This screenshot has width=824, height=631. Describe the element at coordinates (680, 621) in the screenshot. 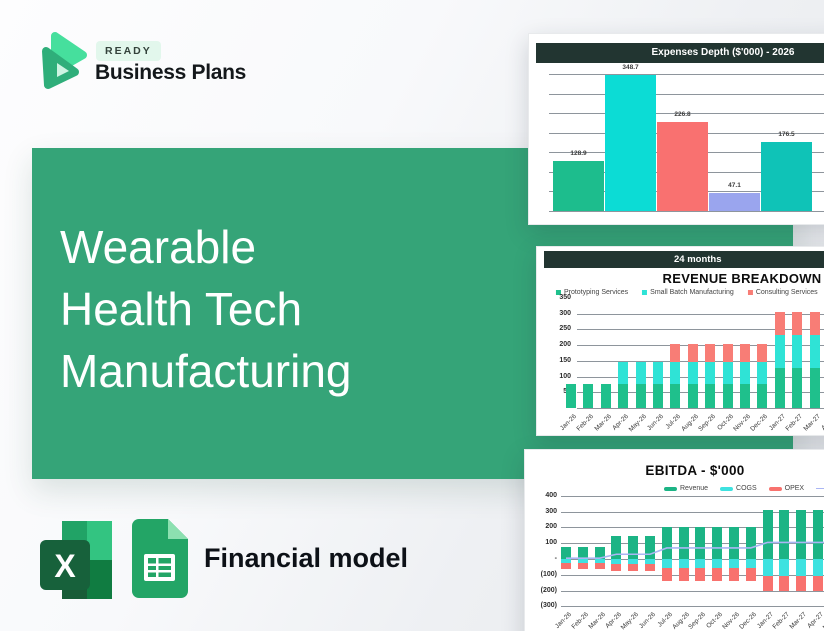

I see `x-tick-label: Aug-26` at that location.